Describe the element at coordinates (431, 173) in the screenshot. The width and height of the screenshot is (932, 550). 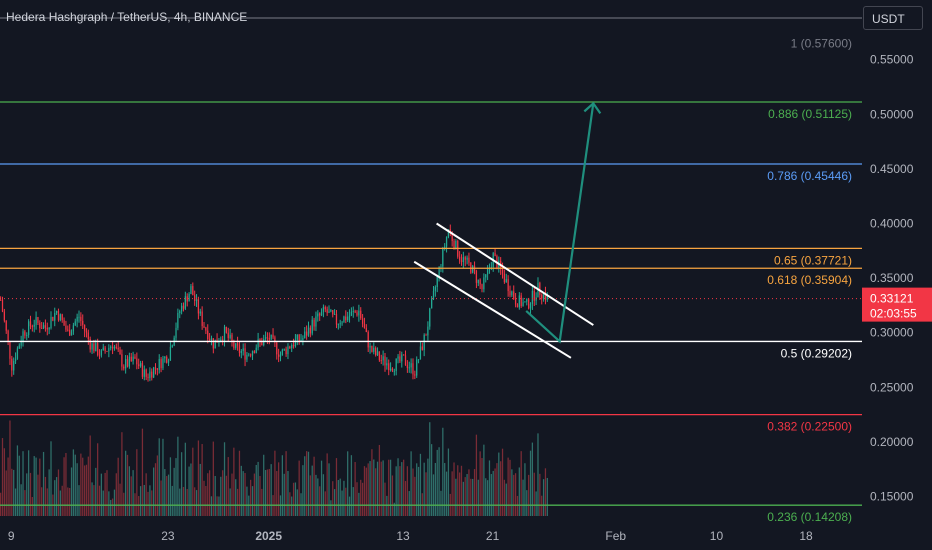
I see `fib-level-0-786: 0.786 (0.45446)` at that location.